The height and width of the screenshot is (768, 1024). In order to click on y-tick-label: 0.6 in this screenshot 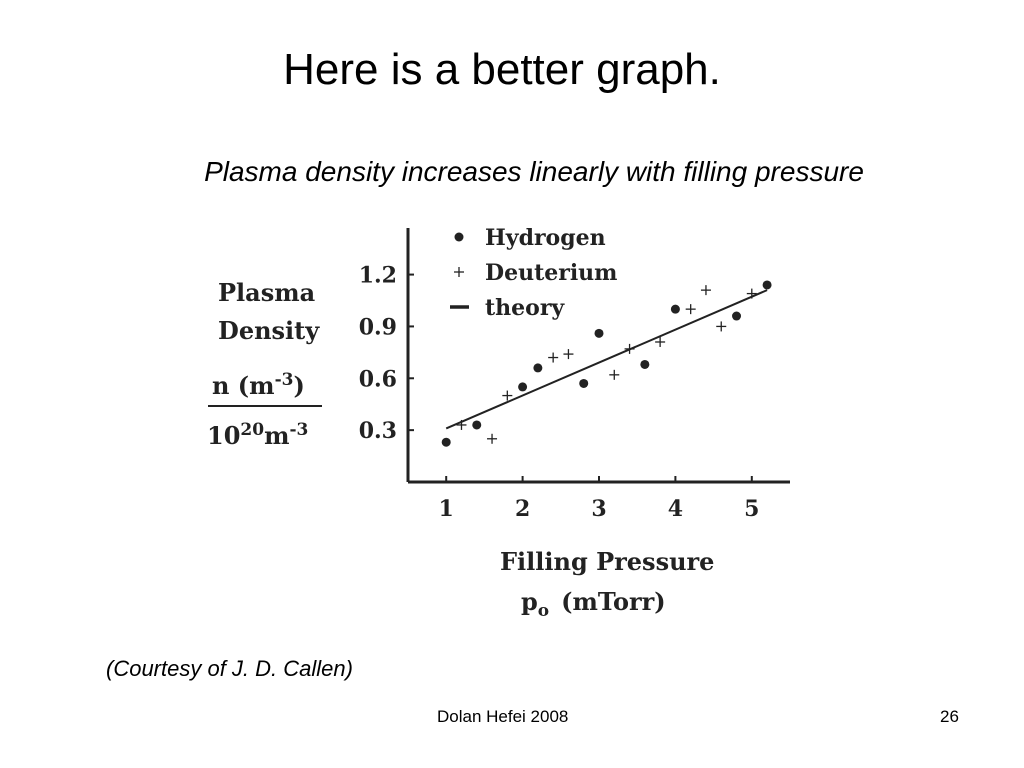, I will do `click(378, 379)`.